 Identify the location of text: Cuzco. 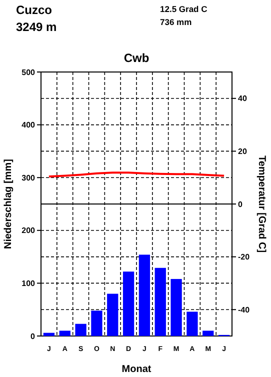
(34, 10).